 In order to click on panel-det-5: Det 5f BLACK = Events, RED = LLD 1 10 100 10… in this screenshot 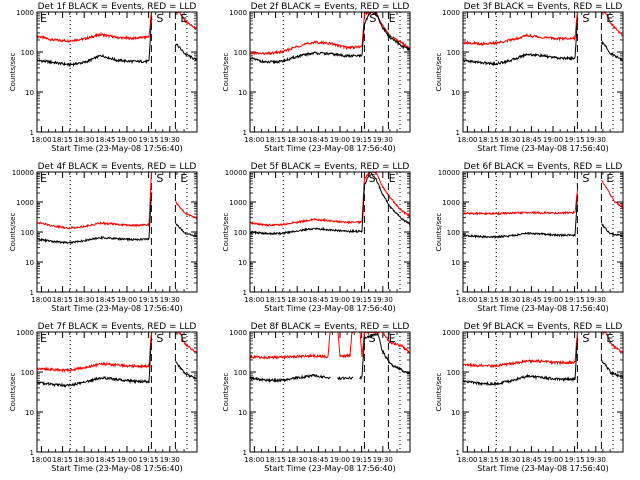, I will do `click(316, 237)`.